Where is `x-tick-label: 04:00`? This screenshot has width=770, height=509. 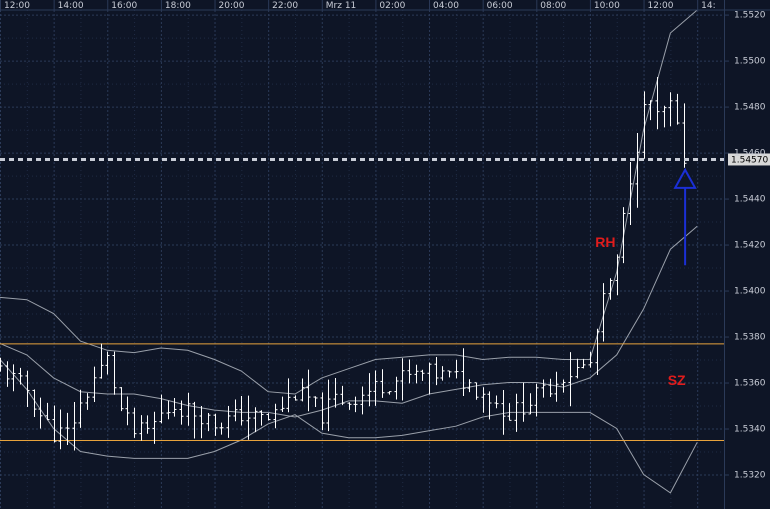
x-tick-label: 04:00 is located at coordinates (446, 6).